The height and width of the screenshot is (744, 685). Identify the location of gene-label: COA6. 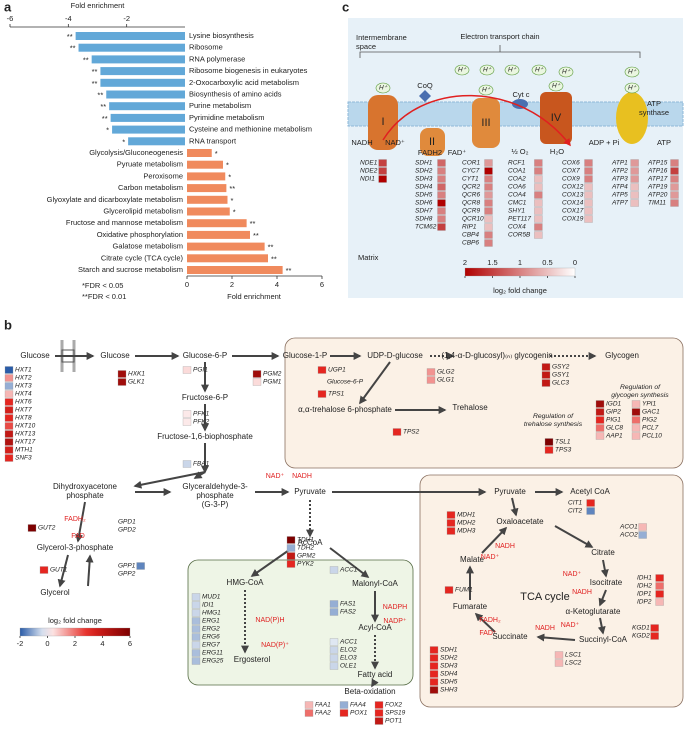
(517, 187).